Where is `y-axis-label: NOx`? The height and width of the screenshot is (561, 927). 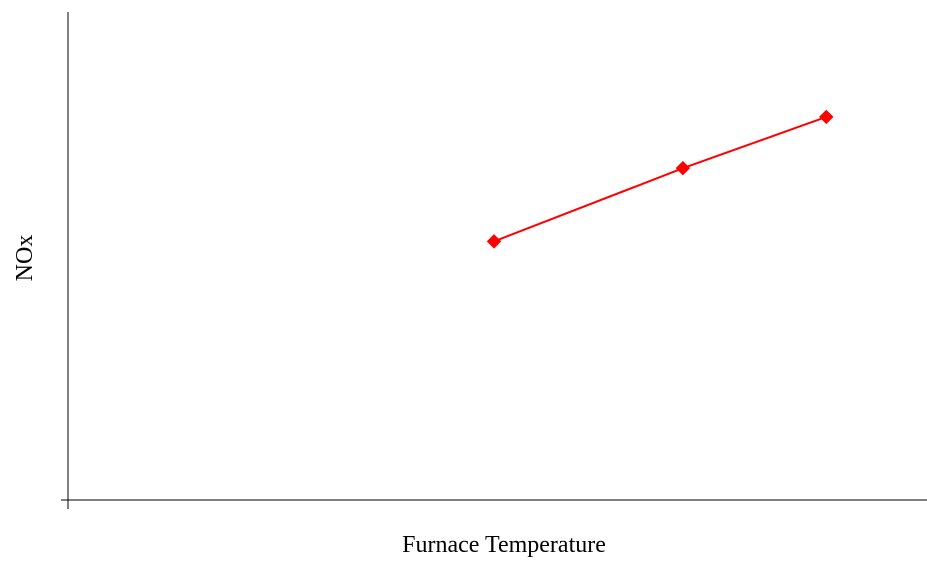
y-axis-label: NOx is located at coordinates (25, 258).